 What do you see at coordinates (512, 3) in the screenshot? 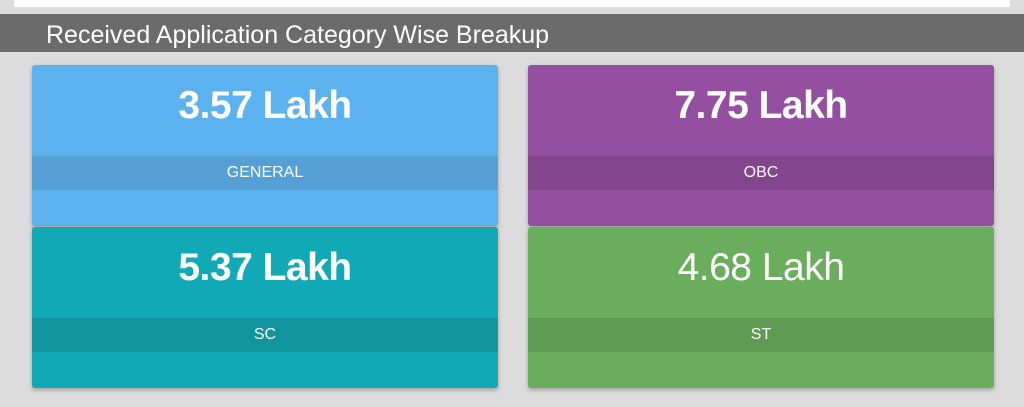
I see `top-white-bar` at bounding box center [512, 3].